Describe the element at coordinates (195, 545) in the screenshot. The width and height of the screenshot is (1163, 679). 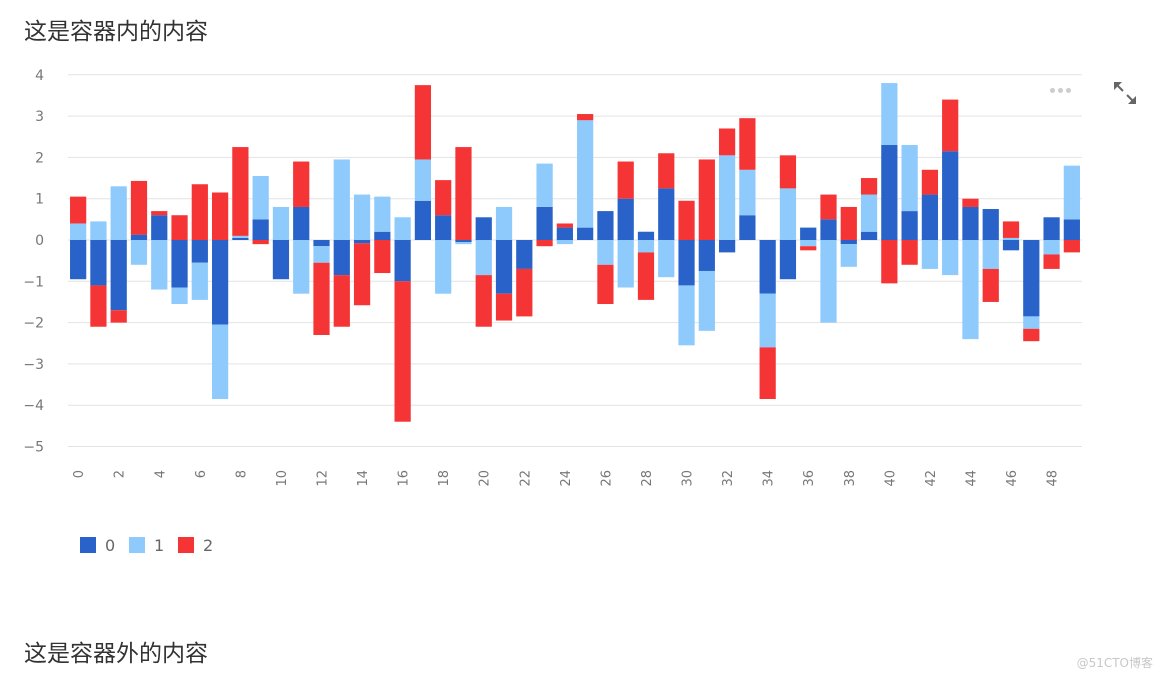
I see `legend-item-2: 2` at that location.